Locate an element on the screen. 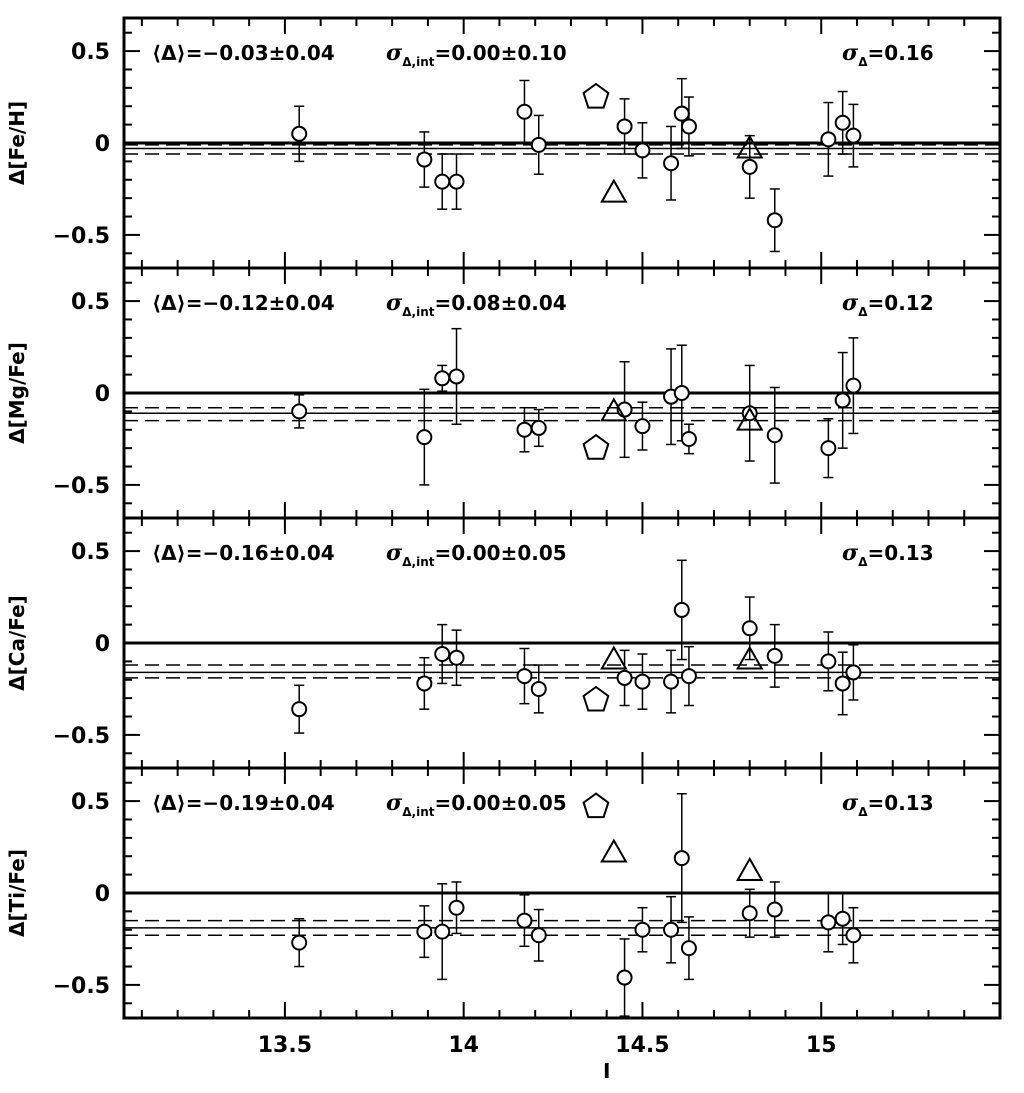 The height and width of the screenshot is (1093, 1024). mean-annotation: ⟨Δ⟩=−0.19±0.04 is located at coordinates (243, 803).